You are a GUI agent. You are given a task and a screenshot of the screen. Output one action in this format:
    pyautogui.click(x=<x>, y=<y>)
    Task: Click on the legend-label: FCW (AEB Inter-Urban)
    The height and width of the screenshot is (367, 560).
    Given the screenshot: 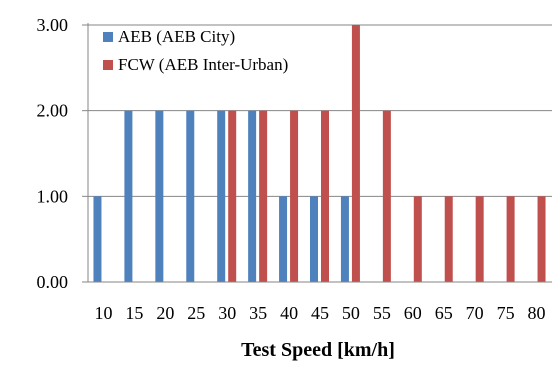 What is the action you would take?
    pyautogui.click(x=203, y=64)
    